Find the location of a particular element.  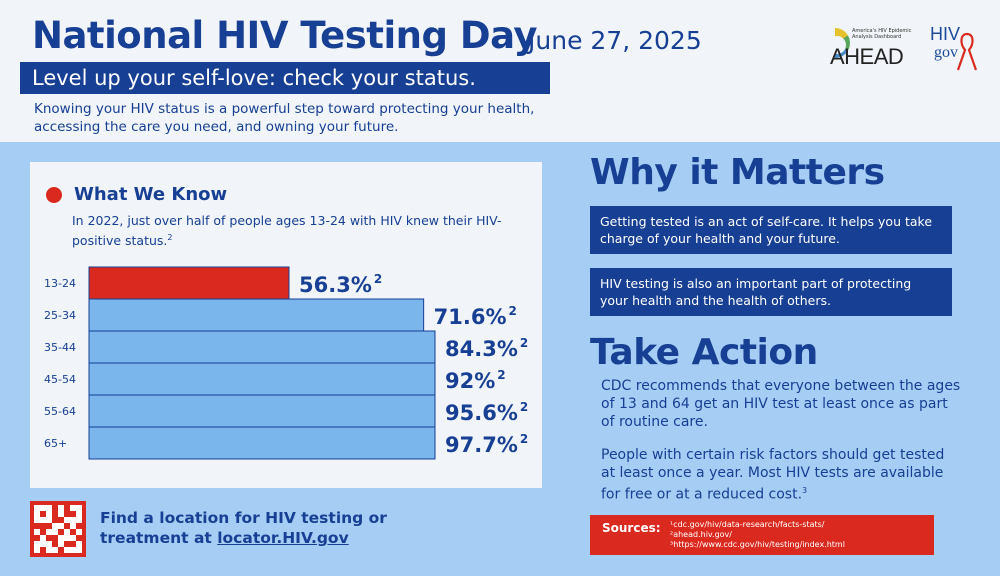

qr-code-icon is located at coordinates (58, 529).